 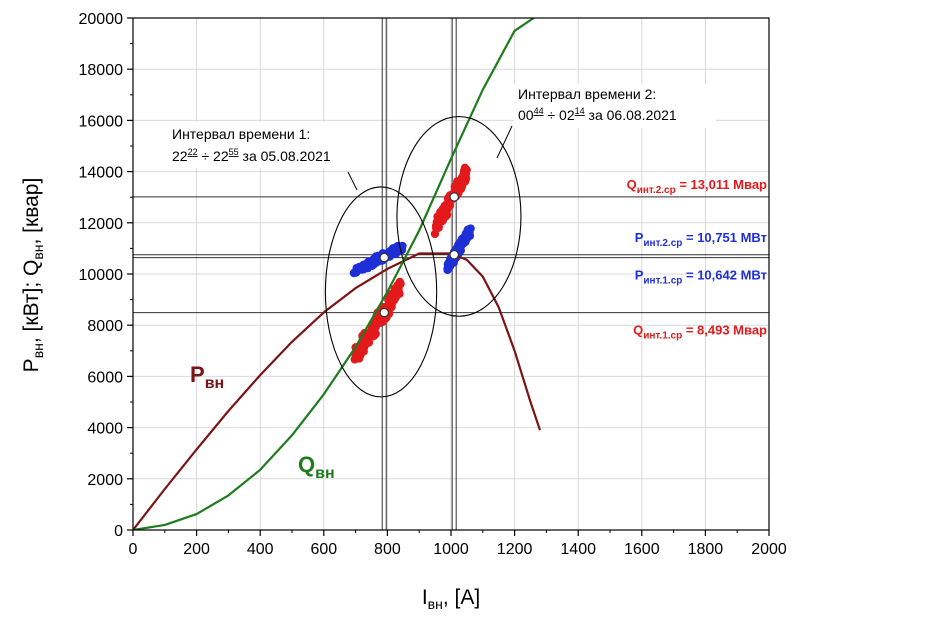 I want to click on y-tick-label: 0, so click(x=118, y=531).